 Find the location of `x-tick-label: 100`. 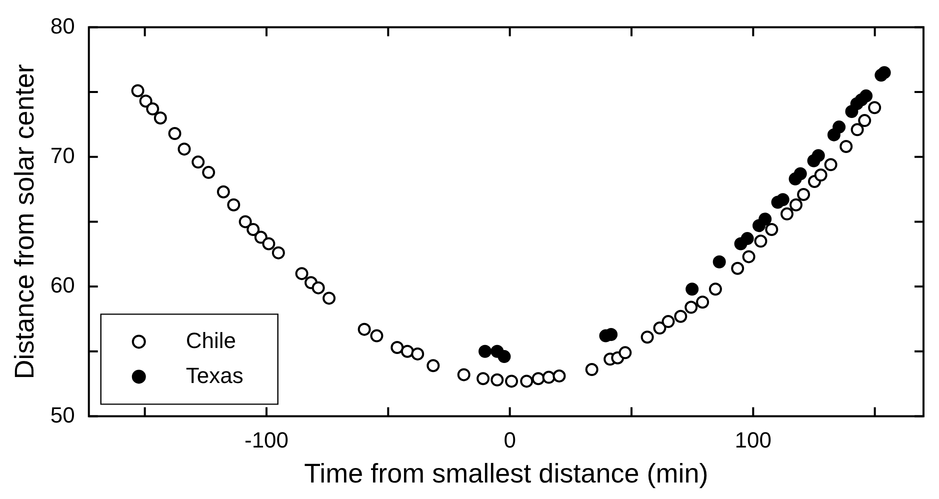

x-tick-label: 100 is located at coordinates (753, 439).